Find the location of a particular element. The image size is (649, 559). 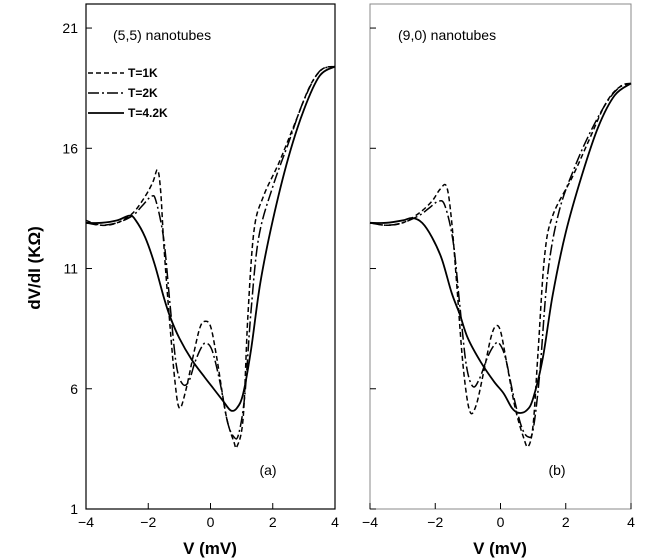

panel-a-y-tick-label: 6 is located at coordinates (74, 389).